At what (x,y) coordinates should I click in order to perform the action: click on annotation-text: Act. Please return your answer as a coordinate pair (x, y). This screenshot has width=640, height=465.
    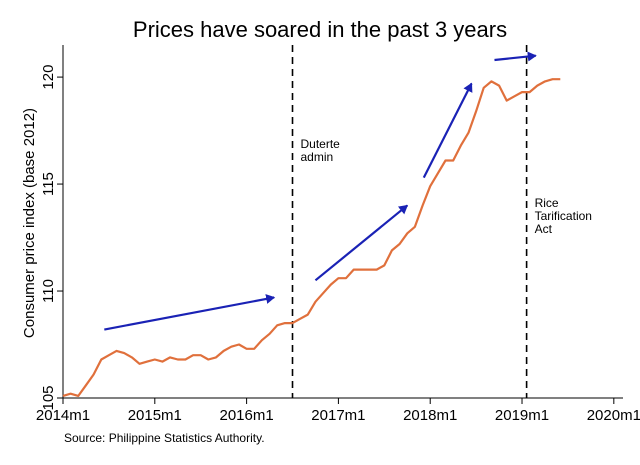
    Looking at the image, I should click on (544, 229).